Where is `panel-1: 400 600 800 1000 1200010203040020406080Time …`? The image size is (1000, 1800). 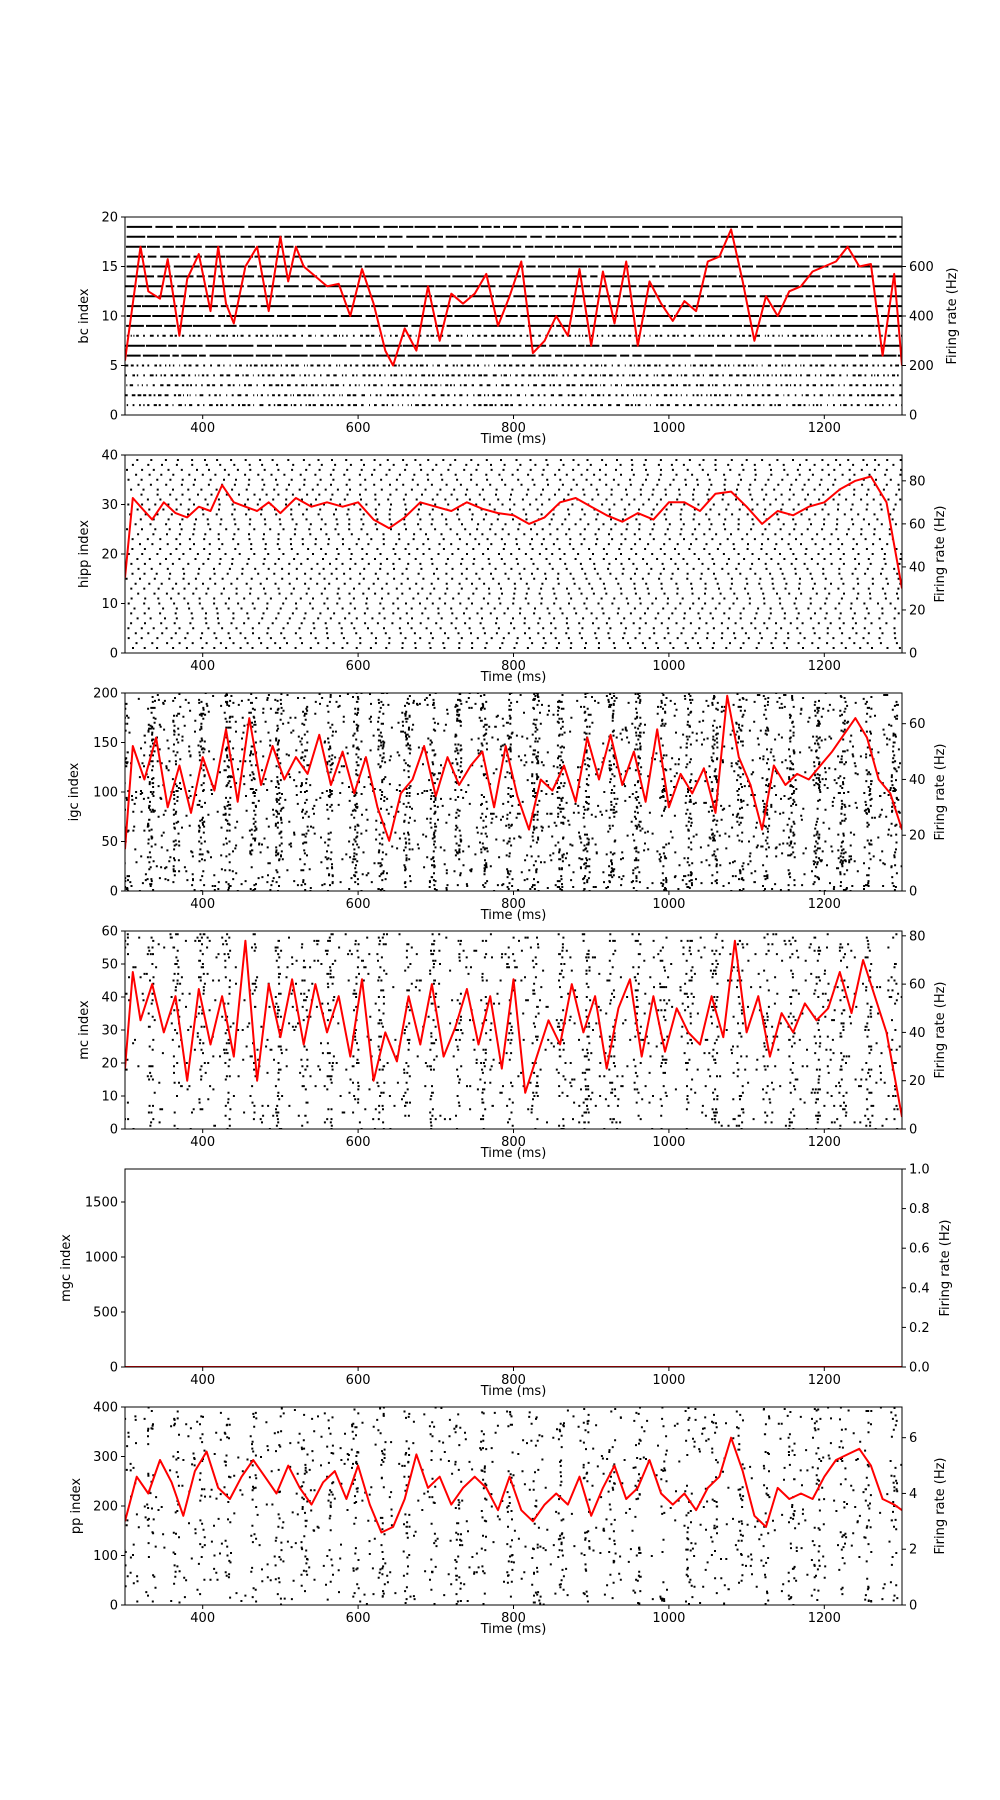 panel-1: 400 600 800 1000 1200010203040020406080Time … is located at coordinates (512, 567).